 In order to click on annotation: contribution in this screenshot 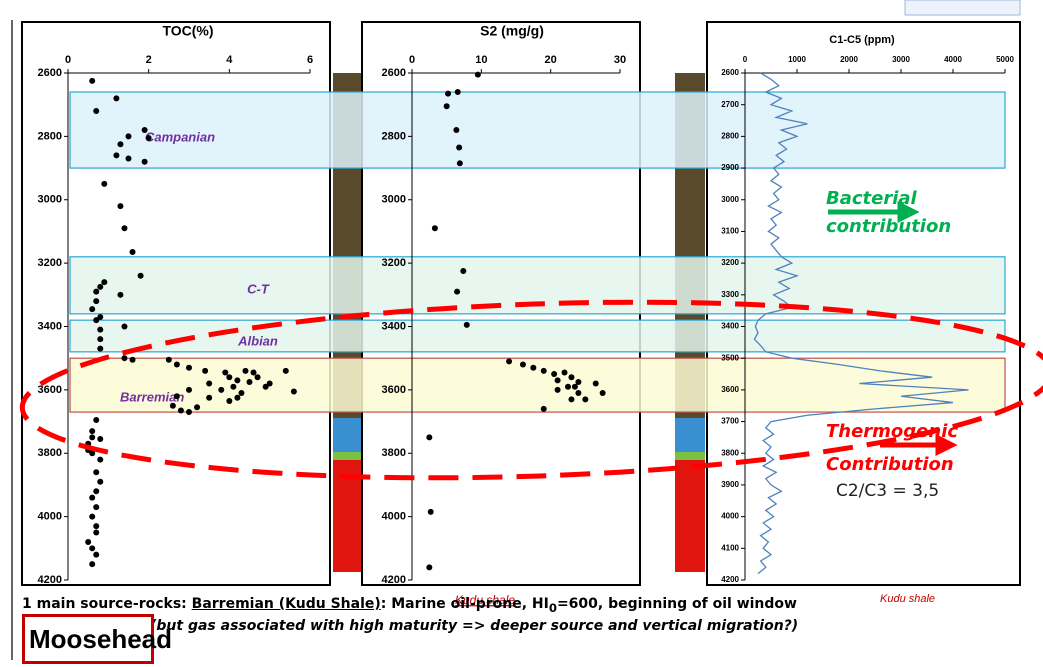, I will do `click(888, 226)`.